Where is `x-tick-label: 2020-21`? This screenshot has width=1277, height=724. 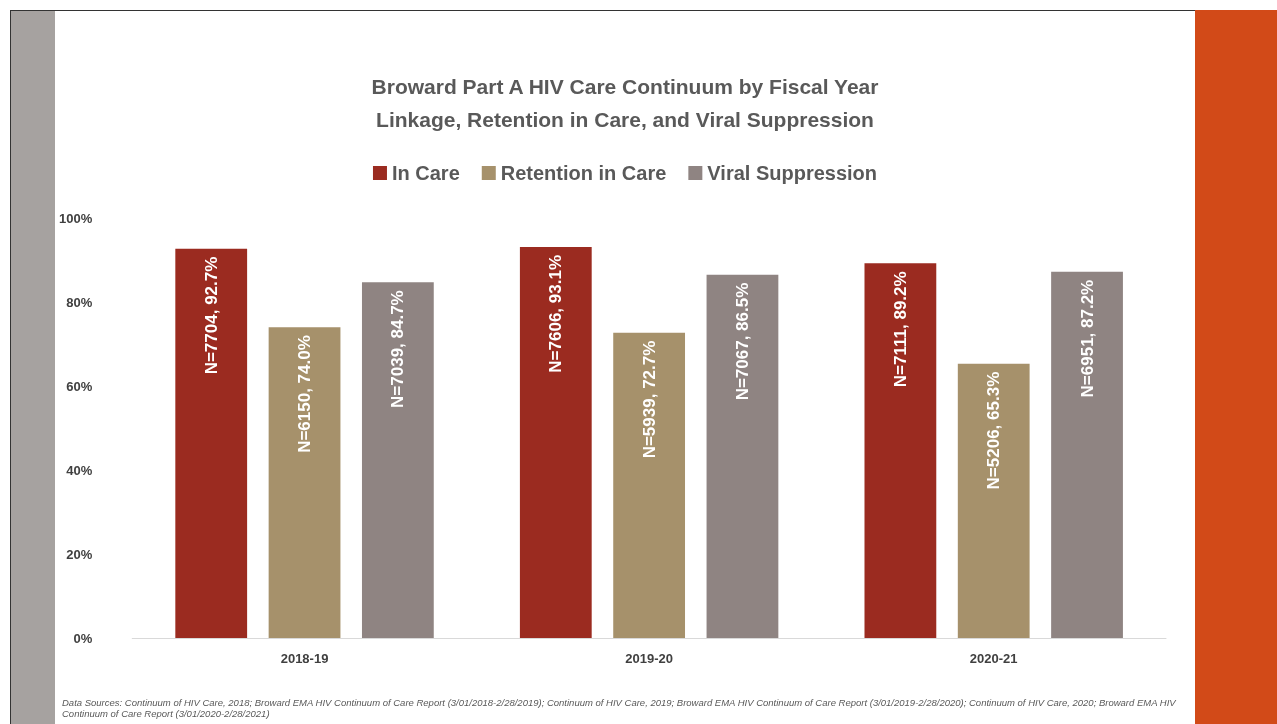 x-tick-label: 2020-21 is located at coordinates (993, 658).